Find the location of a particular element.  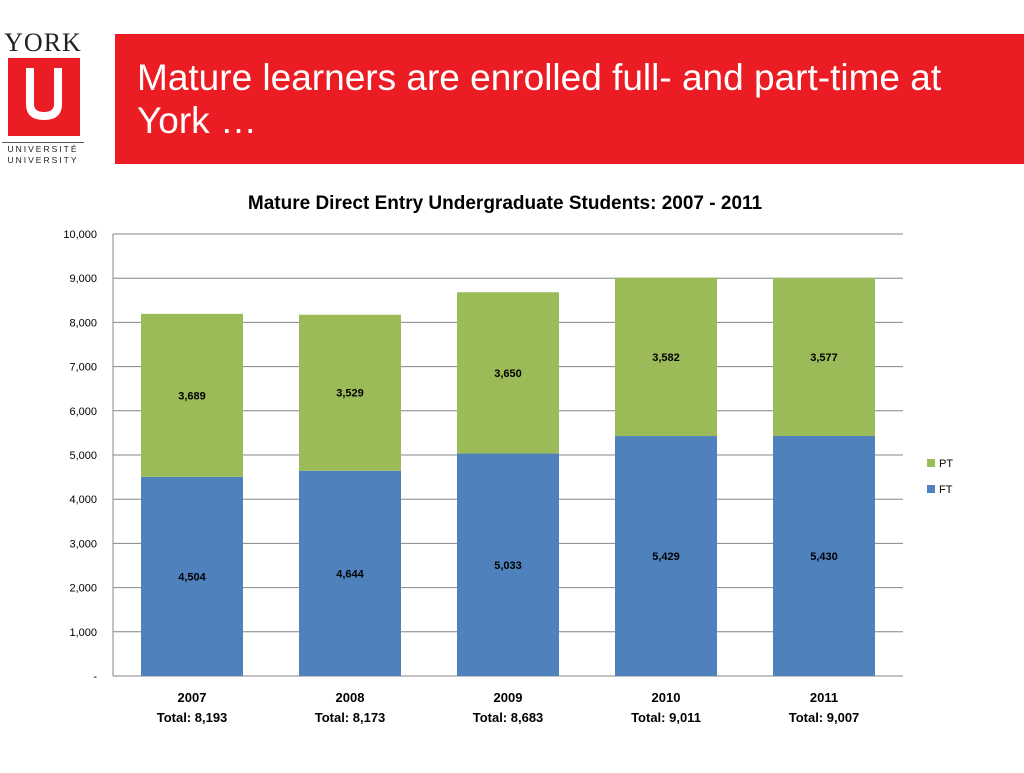

legend-label-pt: PT is located at coordinates (946, 464).